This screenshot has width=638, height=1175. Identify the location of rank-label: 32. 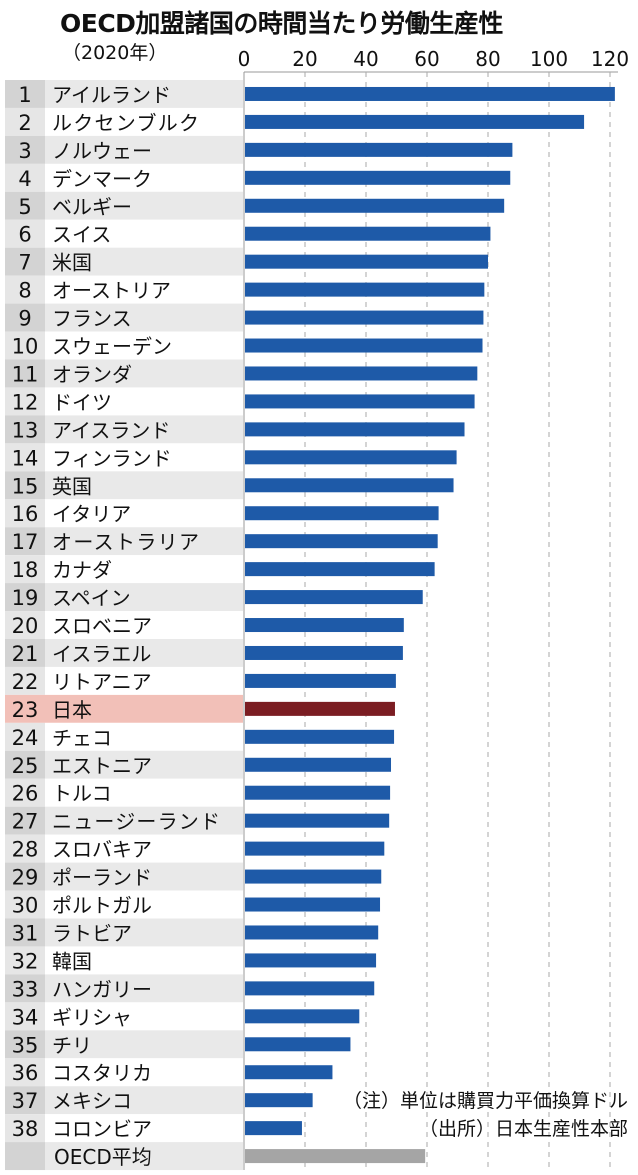
(25, 961).